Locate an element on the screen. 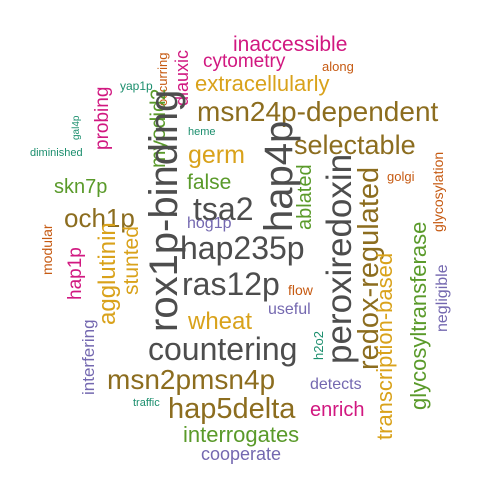  word-ablated: ablated is located at coordinates (305, 197).